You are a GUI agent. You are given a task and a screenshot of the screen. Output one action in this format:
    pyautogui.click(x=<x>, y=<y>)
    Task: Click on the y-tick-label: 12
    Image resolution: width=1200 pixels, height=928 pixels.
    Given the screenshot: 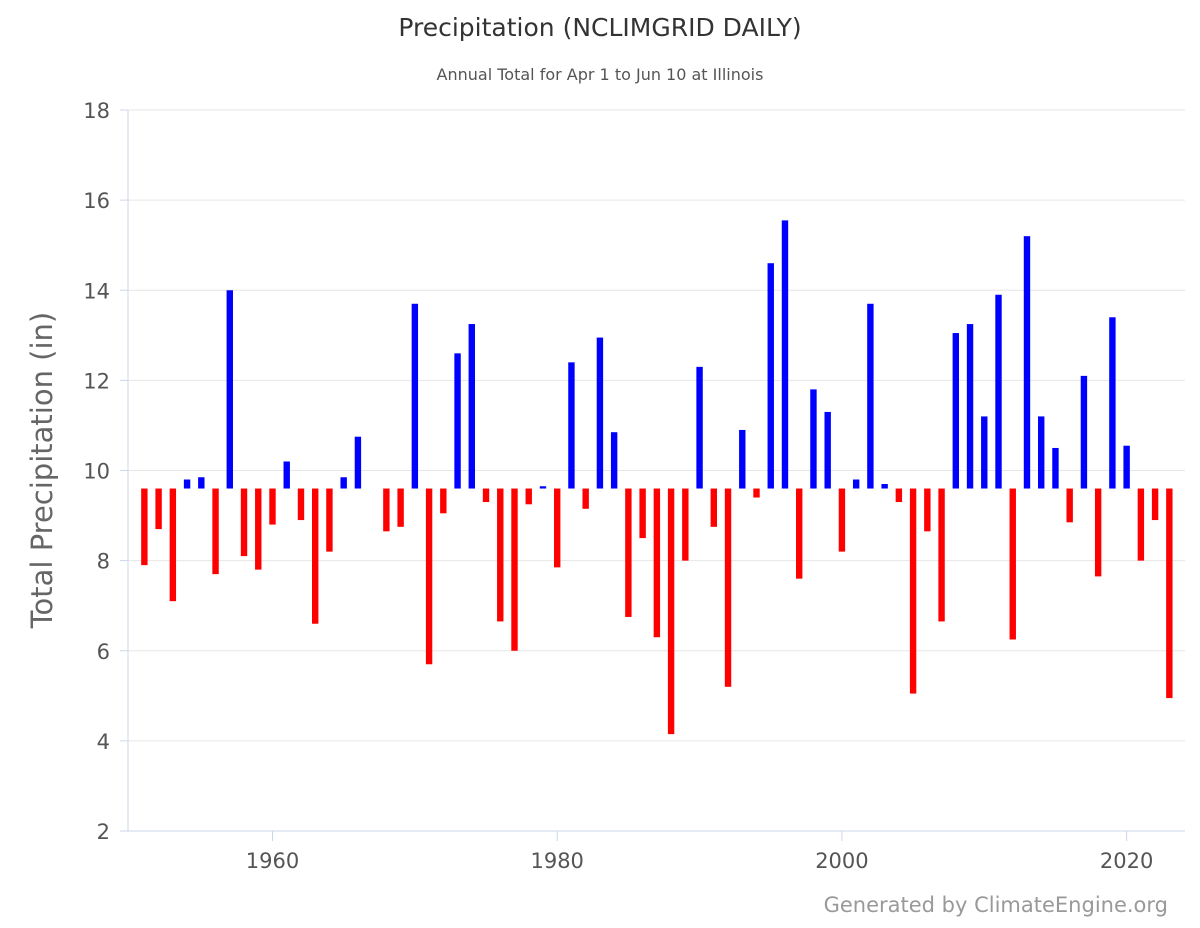 What is the action you would take?
    pyautogui.click(x=96, y=381)
    